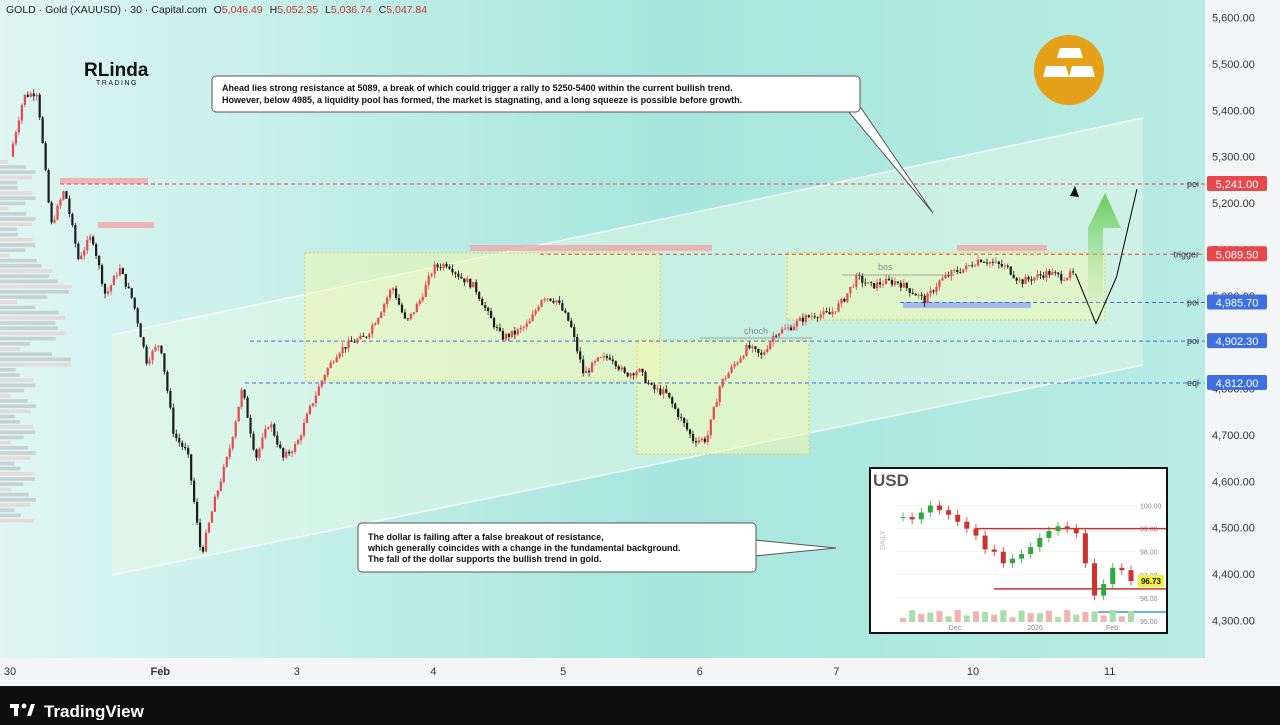 Image resolution: width=1280 pixels, height=725 pixels. I want to click on usd-tick-label: 96.00, so click(1149, 599).